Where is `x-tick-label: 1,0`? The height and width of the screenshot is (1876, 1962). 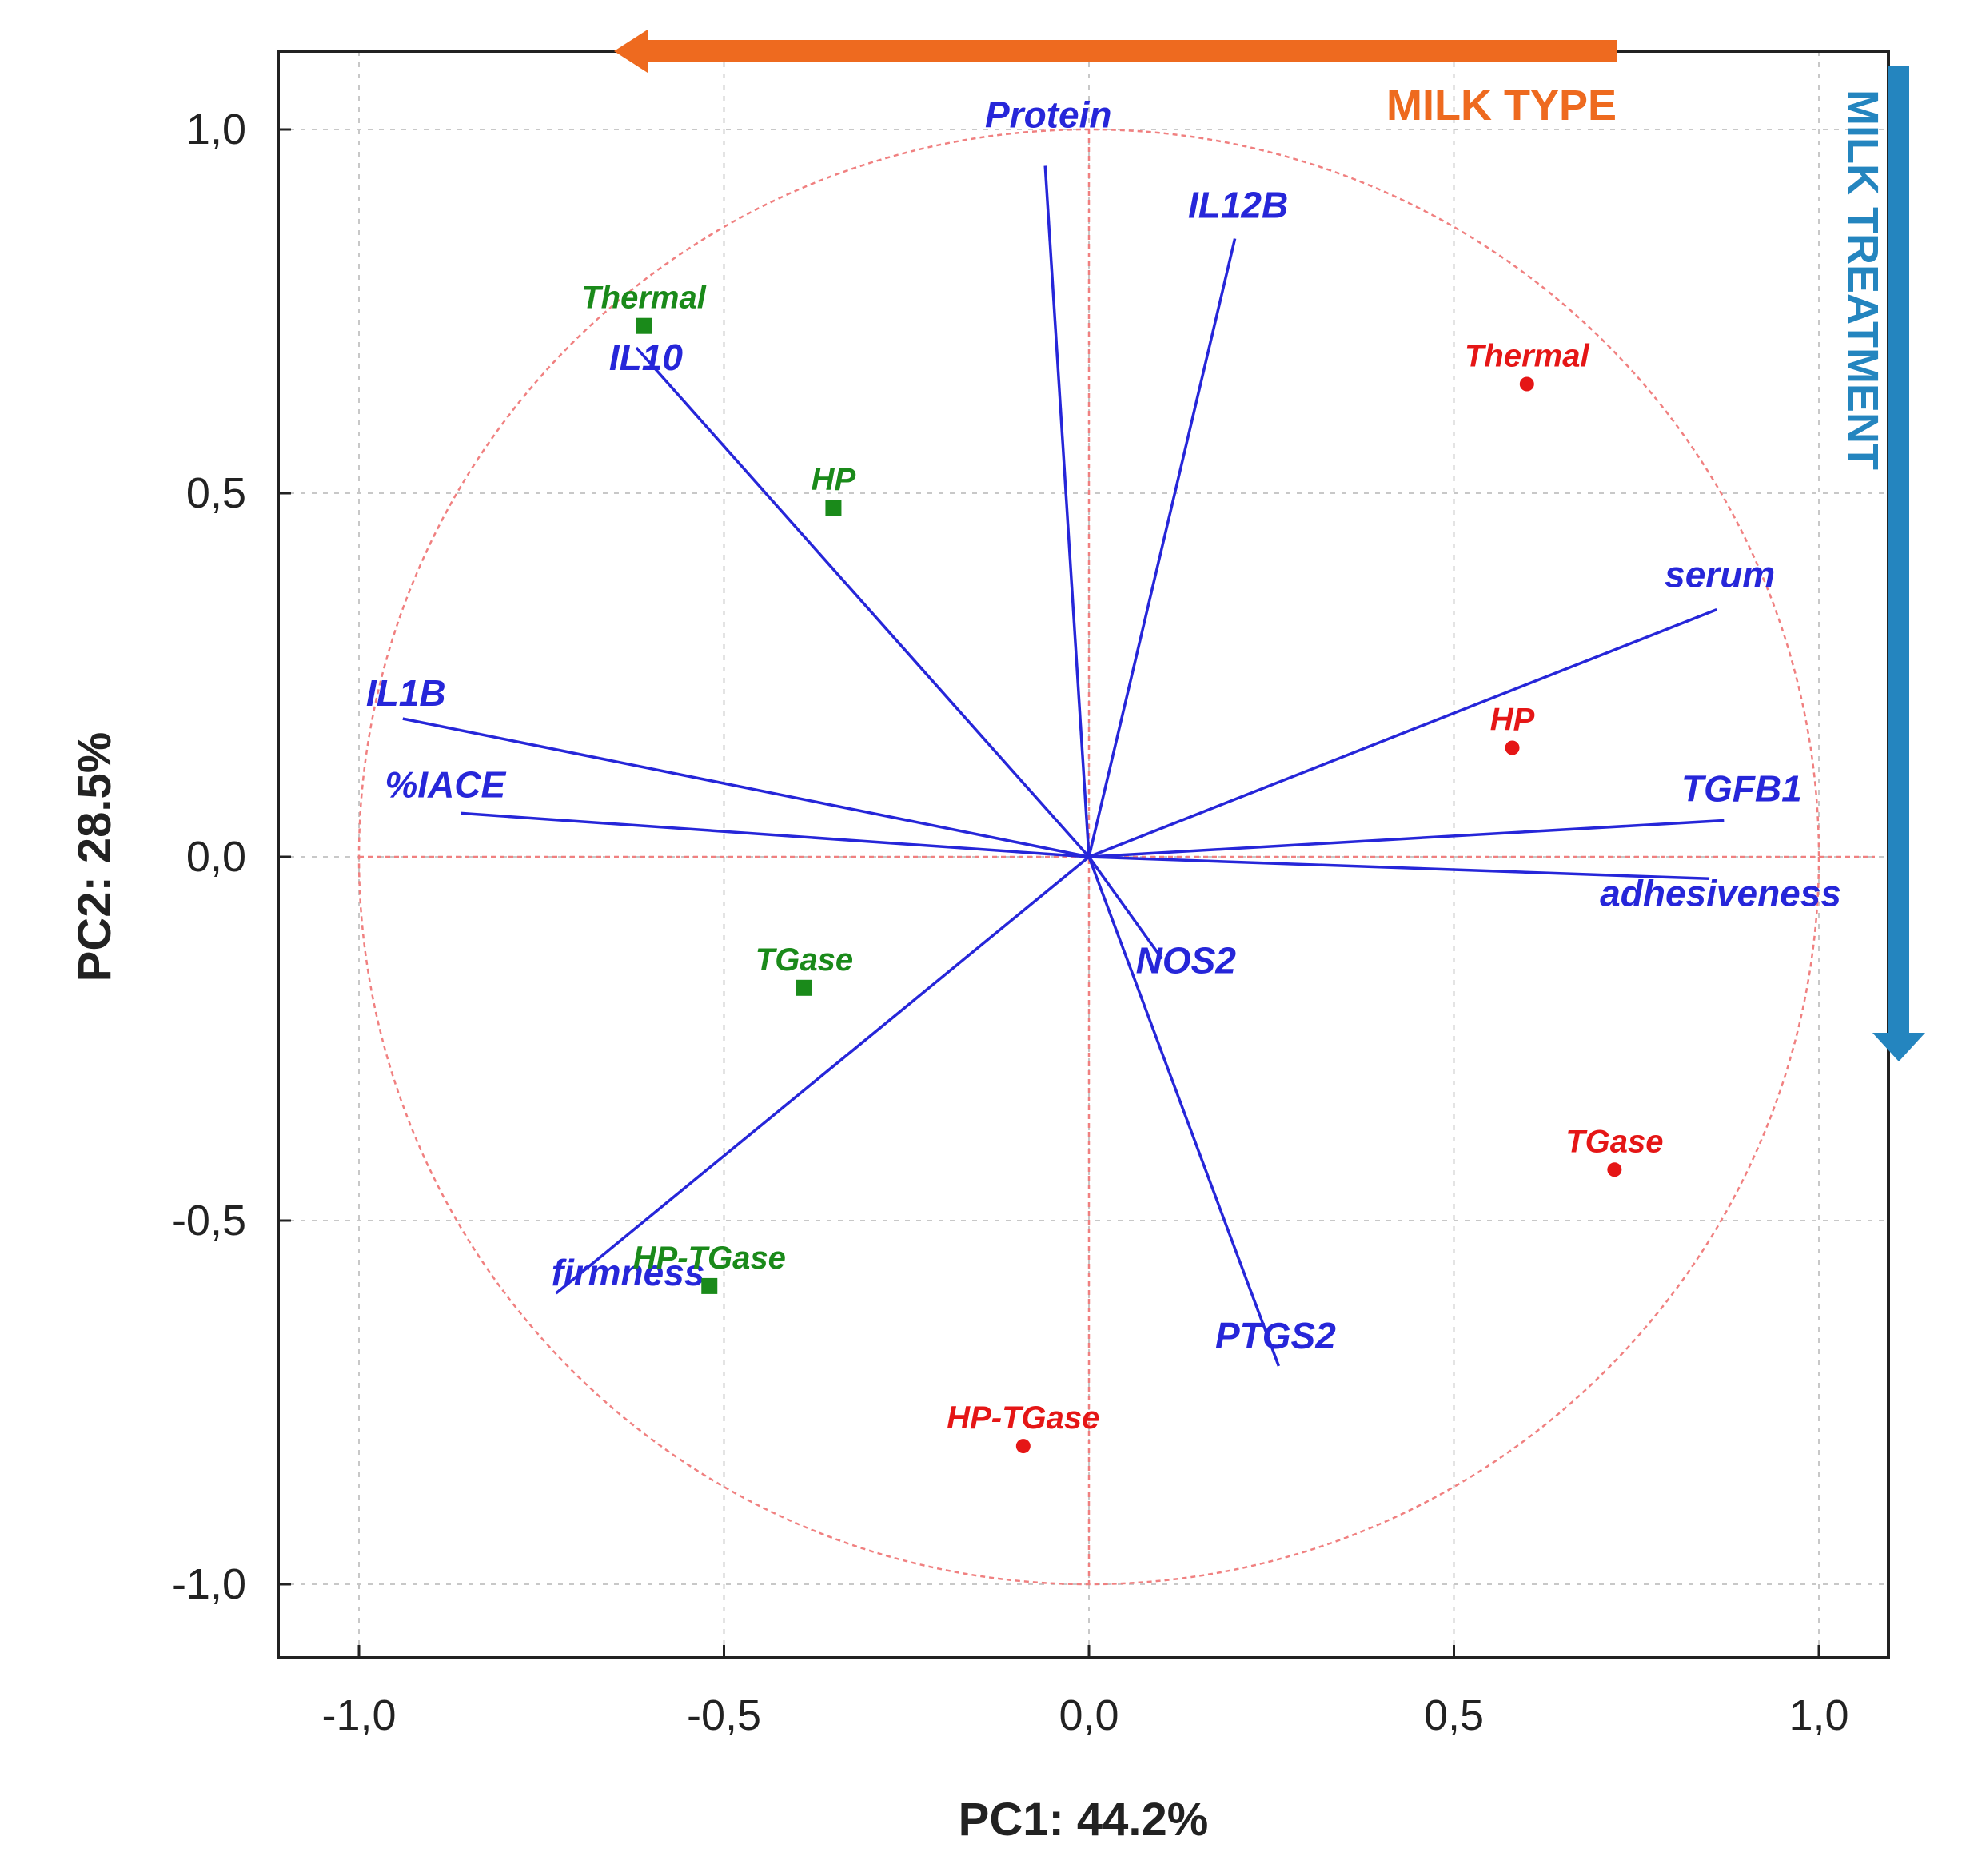
x-tick-label: 1,0 is located at coordinates (1818, 1715).